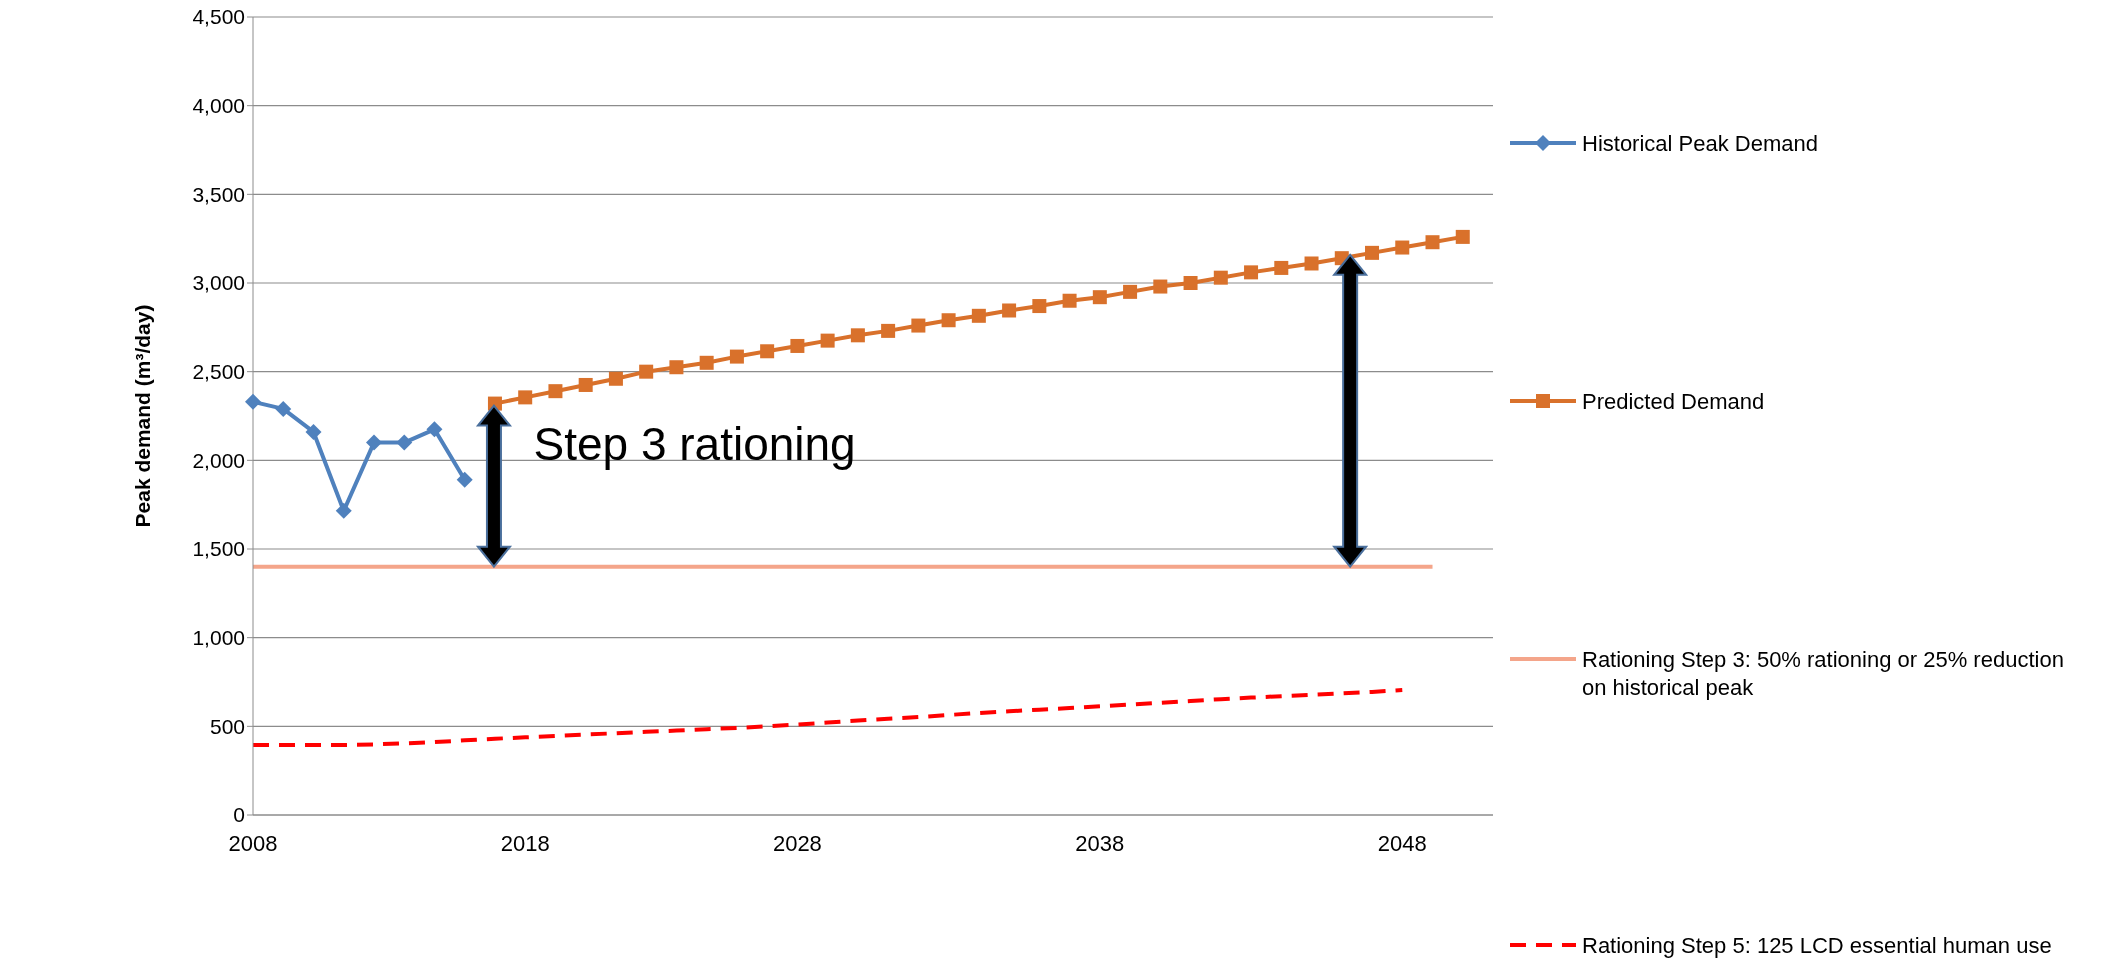  What do you see at coordinates (218, 194) in the screenshot?
I see `y-tick-label: 3,500` at bounding box center [218, 194].